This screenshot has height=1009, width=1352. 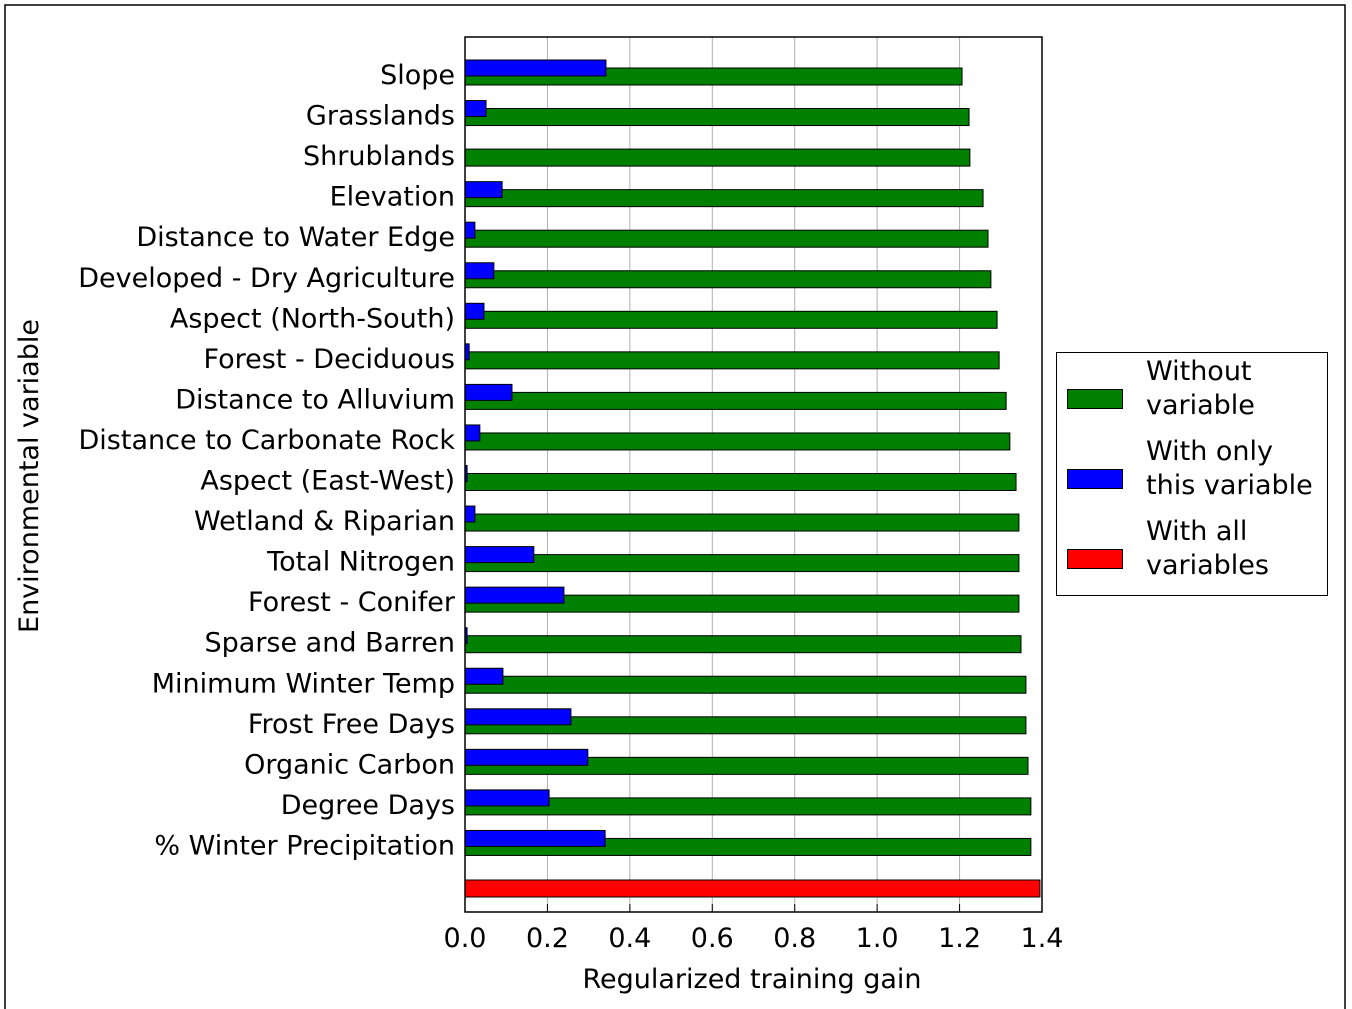 I want to click on legend-item: With all variables, so click(x=1192, y=553).